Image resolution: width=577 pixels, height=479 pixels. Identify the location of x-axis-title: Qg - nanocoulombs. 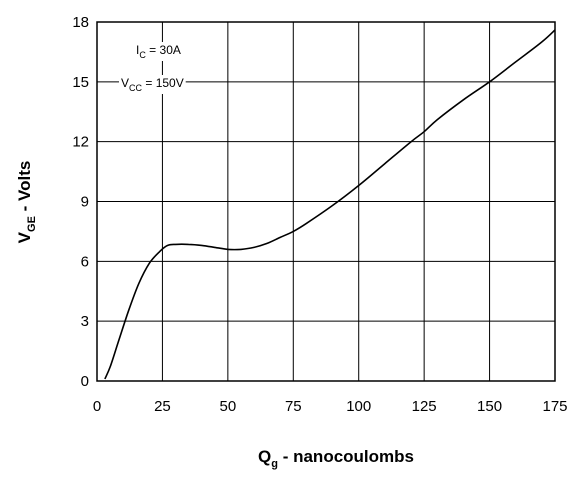
(336, 458).